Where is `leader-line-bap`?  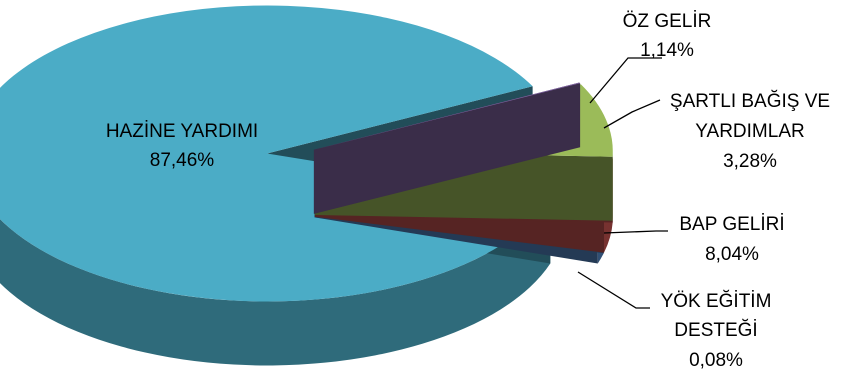
leader-line-bap is located at coordinates (635, 232).